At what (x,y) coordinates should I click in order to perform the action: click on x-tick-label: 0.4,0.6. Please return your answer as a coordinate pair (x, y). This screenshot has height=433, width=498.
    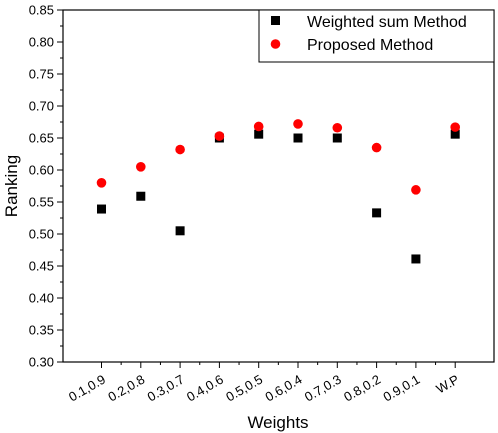
    Looking at the image, I should click on (205, 388).